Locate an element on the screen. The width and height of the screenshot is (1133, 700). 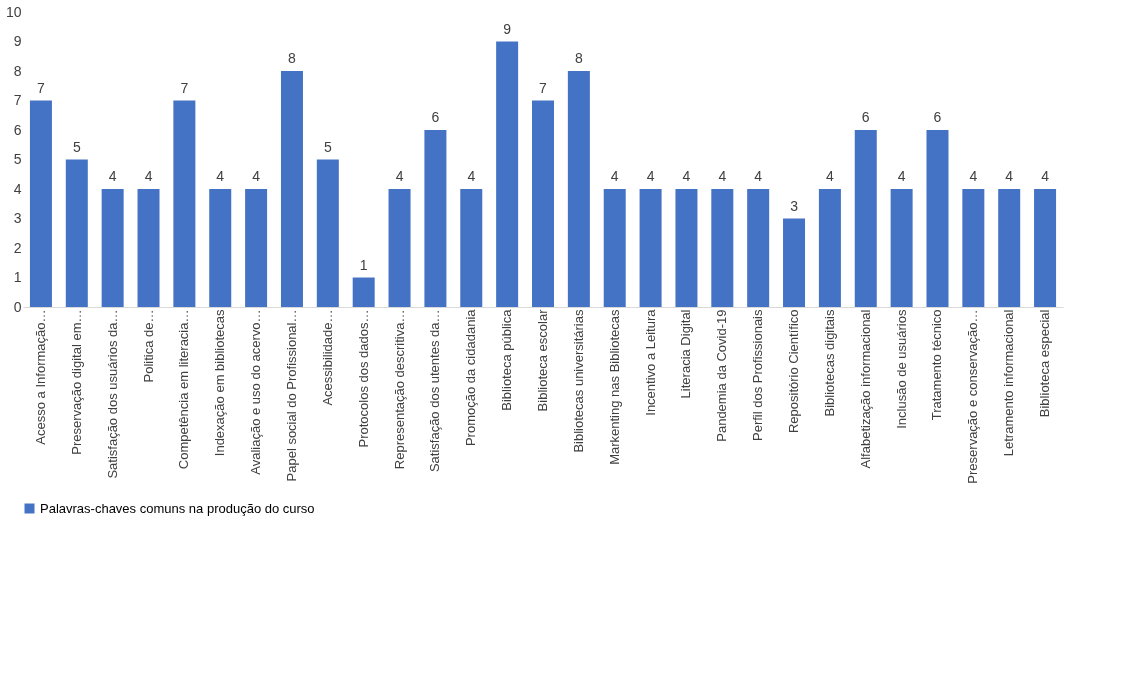
x-tick-label: Tratamento técnico is located at coordinates (937, 365).